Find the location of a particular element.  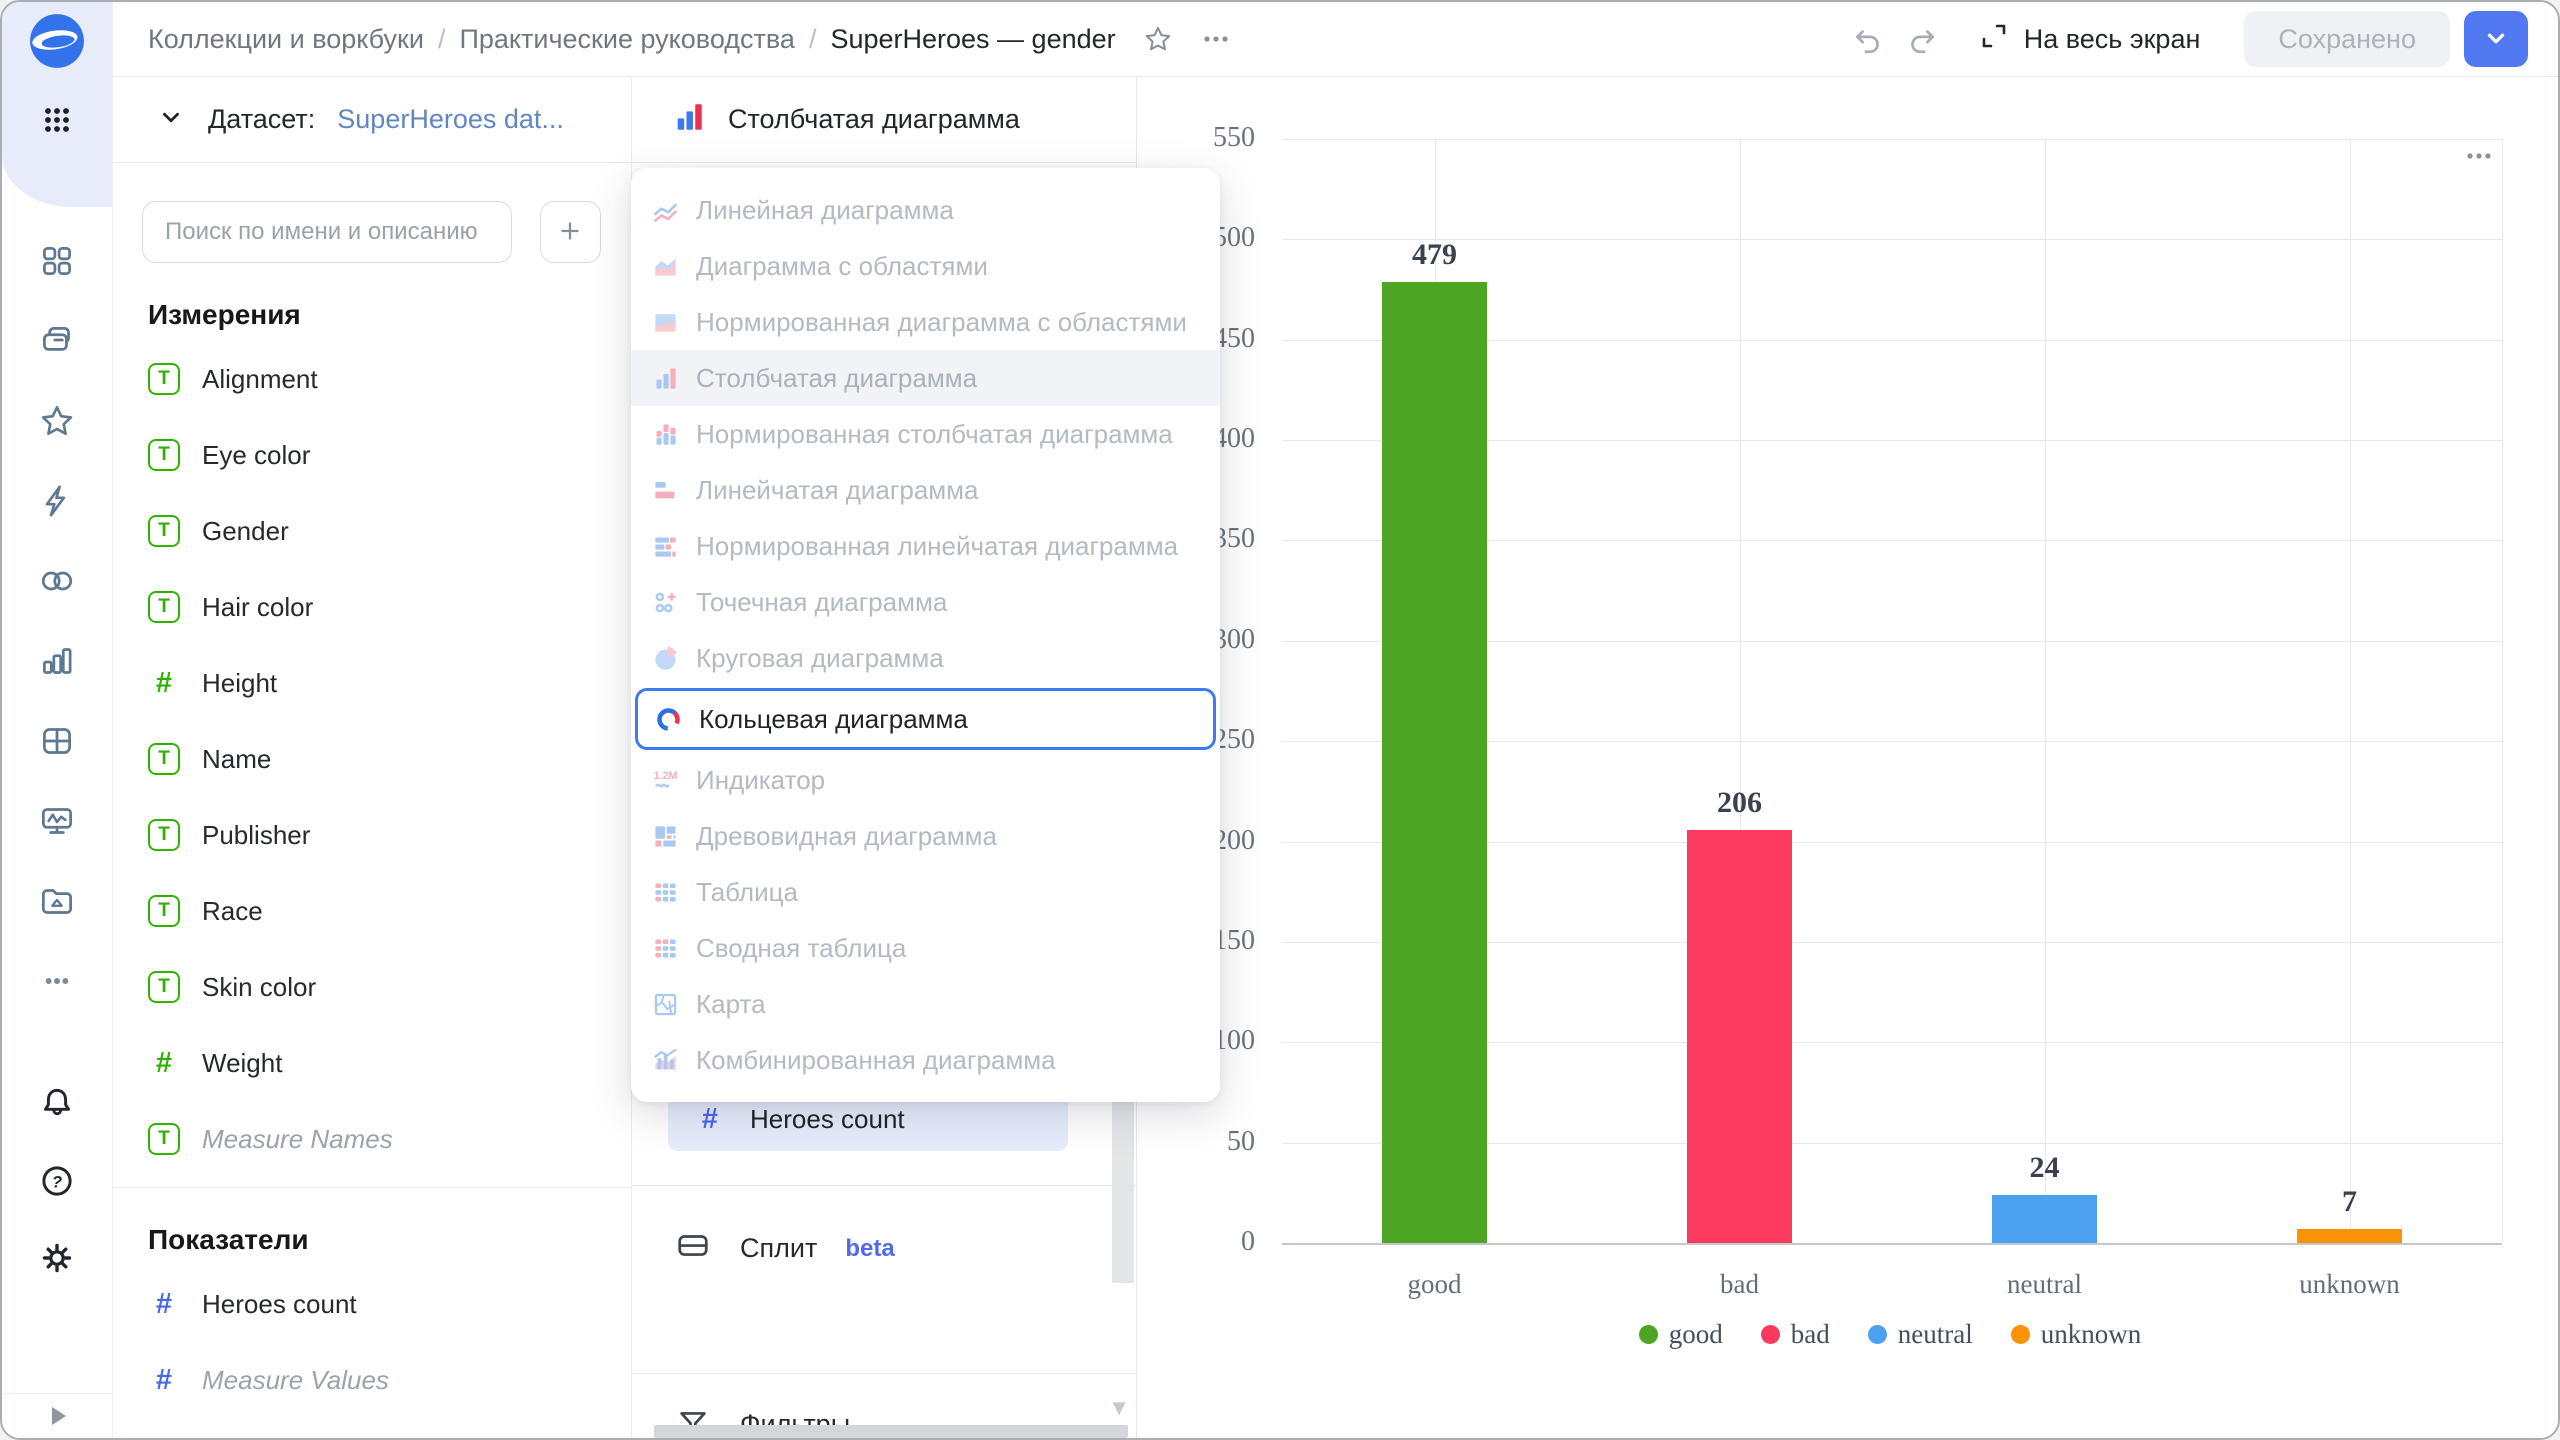

connections-icon is located at coordinates (57, 581).